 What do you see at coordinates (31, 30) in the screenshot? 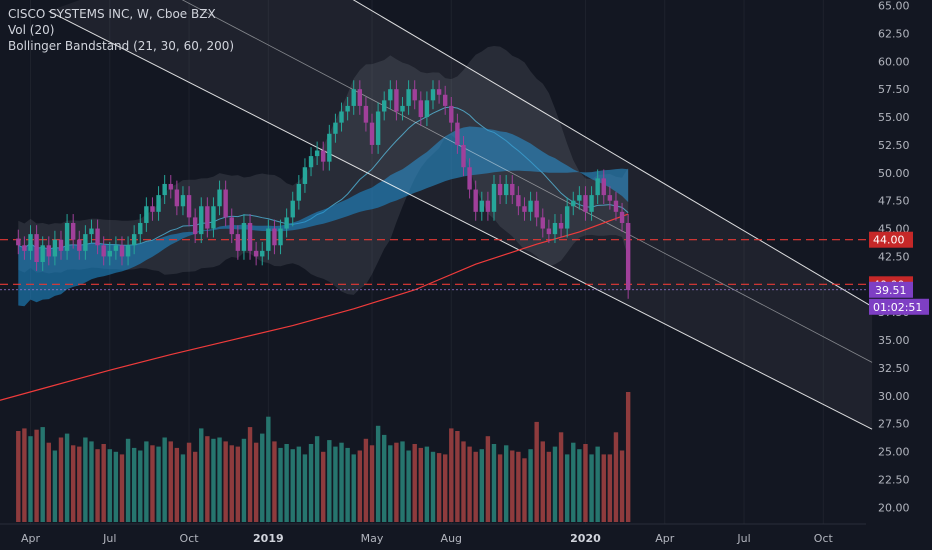
I see `legend-volume: Vol (20)` at bounding box center [31, 30].